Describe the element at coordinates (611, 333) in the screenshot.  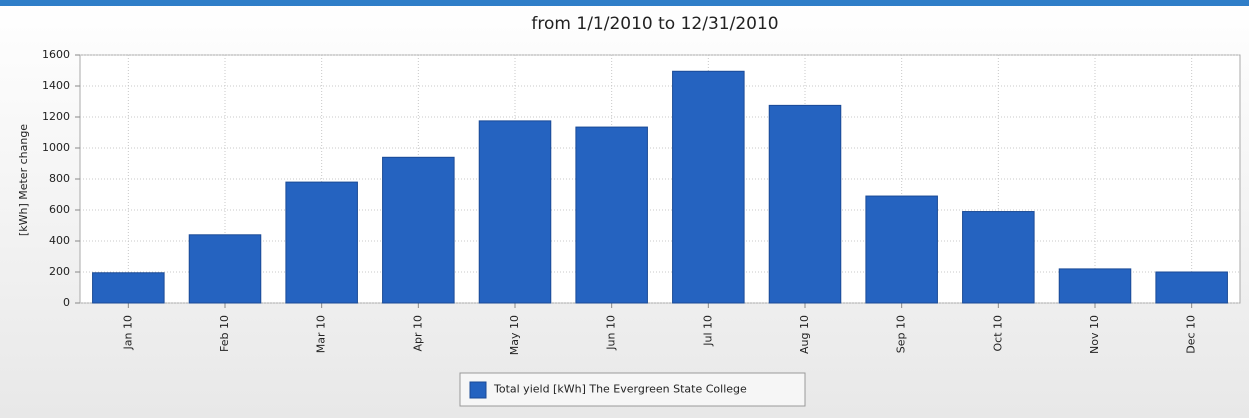
I see `x-tick-label: Jun 10` at that location.